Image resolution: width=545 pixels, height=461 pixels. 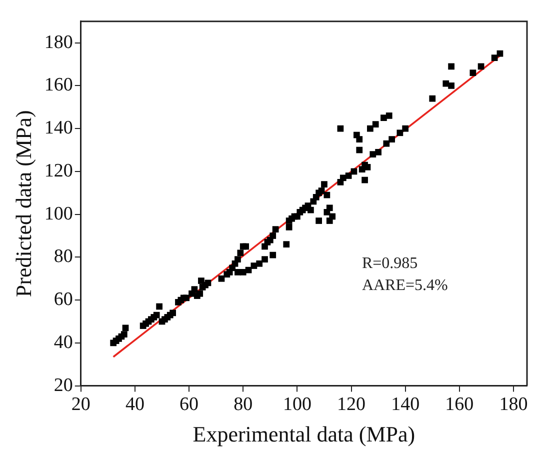 What do you see at coordinates (390, 263) in the screenshot?
I see `annotation: R=0.985` at bounding box center [390, 263].